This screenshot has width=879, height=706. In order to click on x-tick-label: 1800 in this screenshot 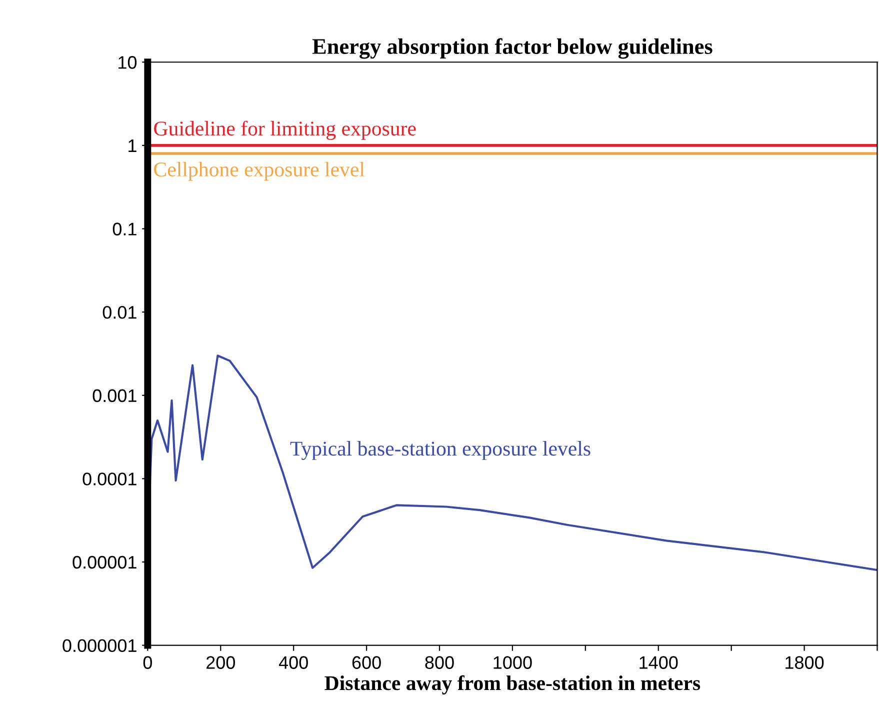, I will do `click(805, 662)`.